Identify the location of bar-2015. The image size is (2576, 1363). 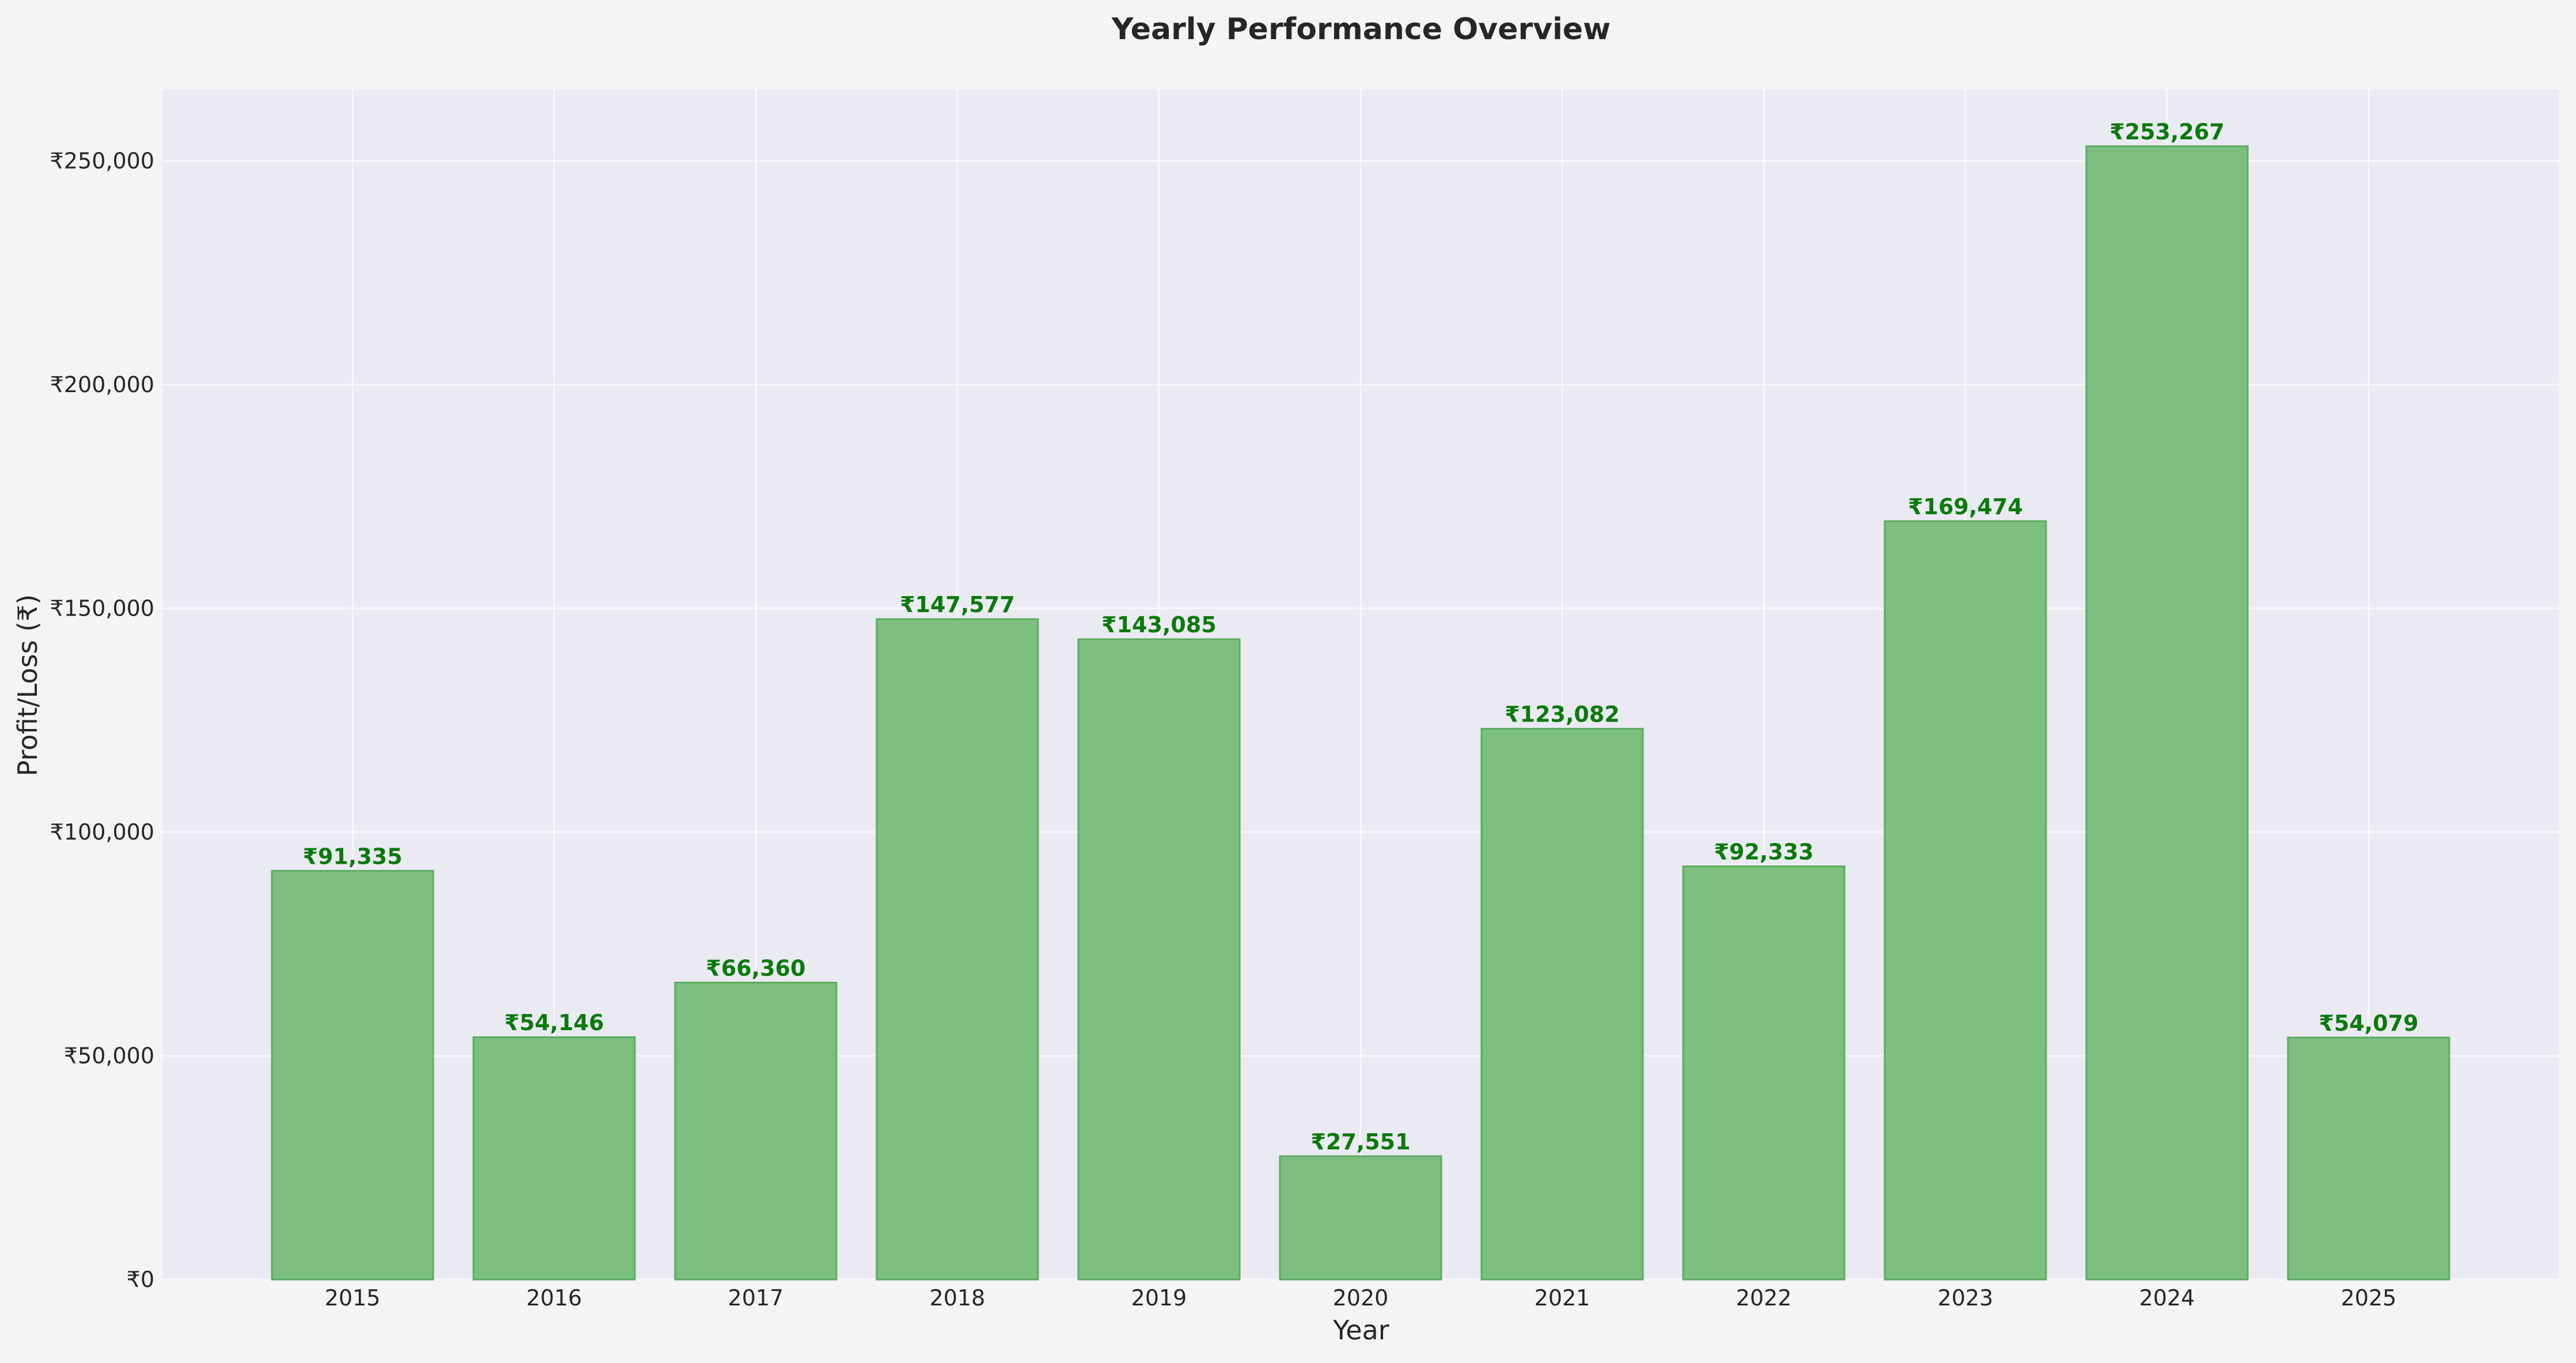
(353, 1075).